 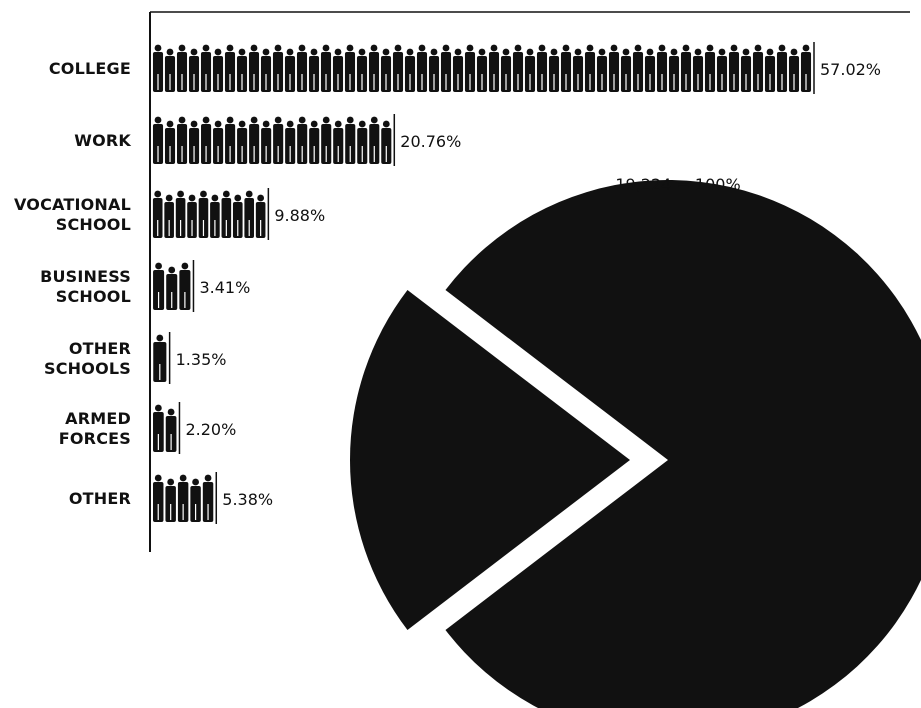 I want to click on pie-slice, so click(x=489, y=460).